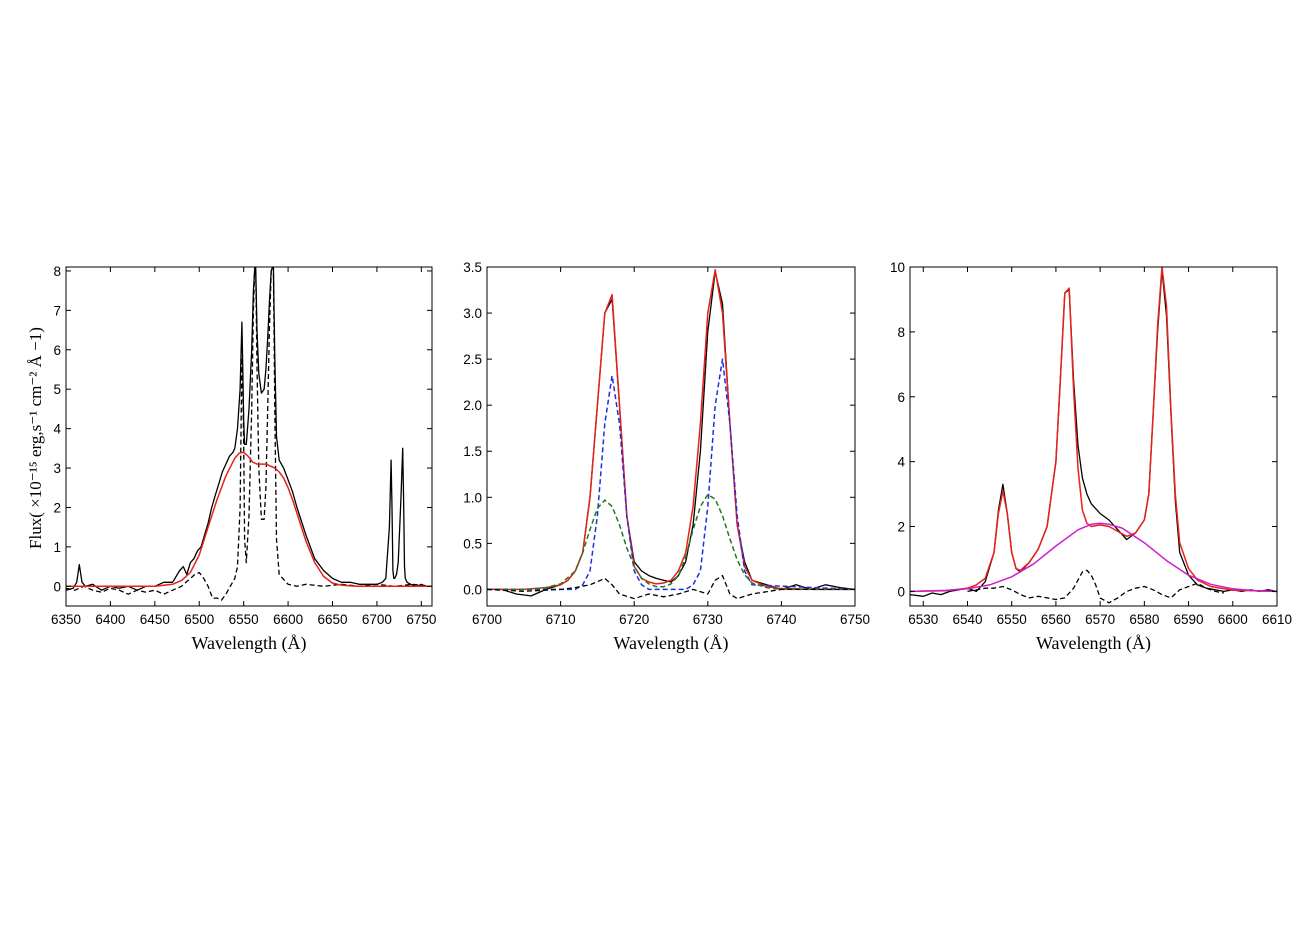 The width and height of the screenshot is (1311, 927). What do you see at coordinates (472, 313) in the screenshot?
I see `y-tick-label: 3.0` at bounding box center [472, 313].